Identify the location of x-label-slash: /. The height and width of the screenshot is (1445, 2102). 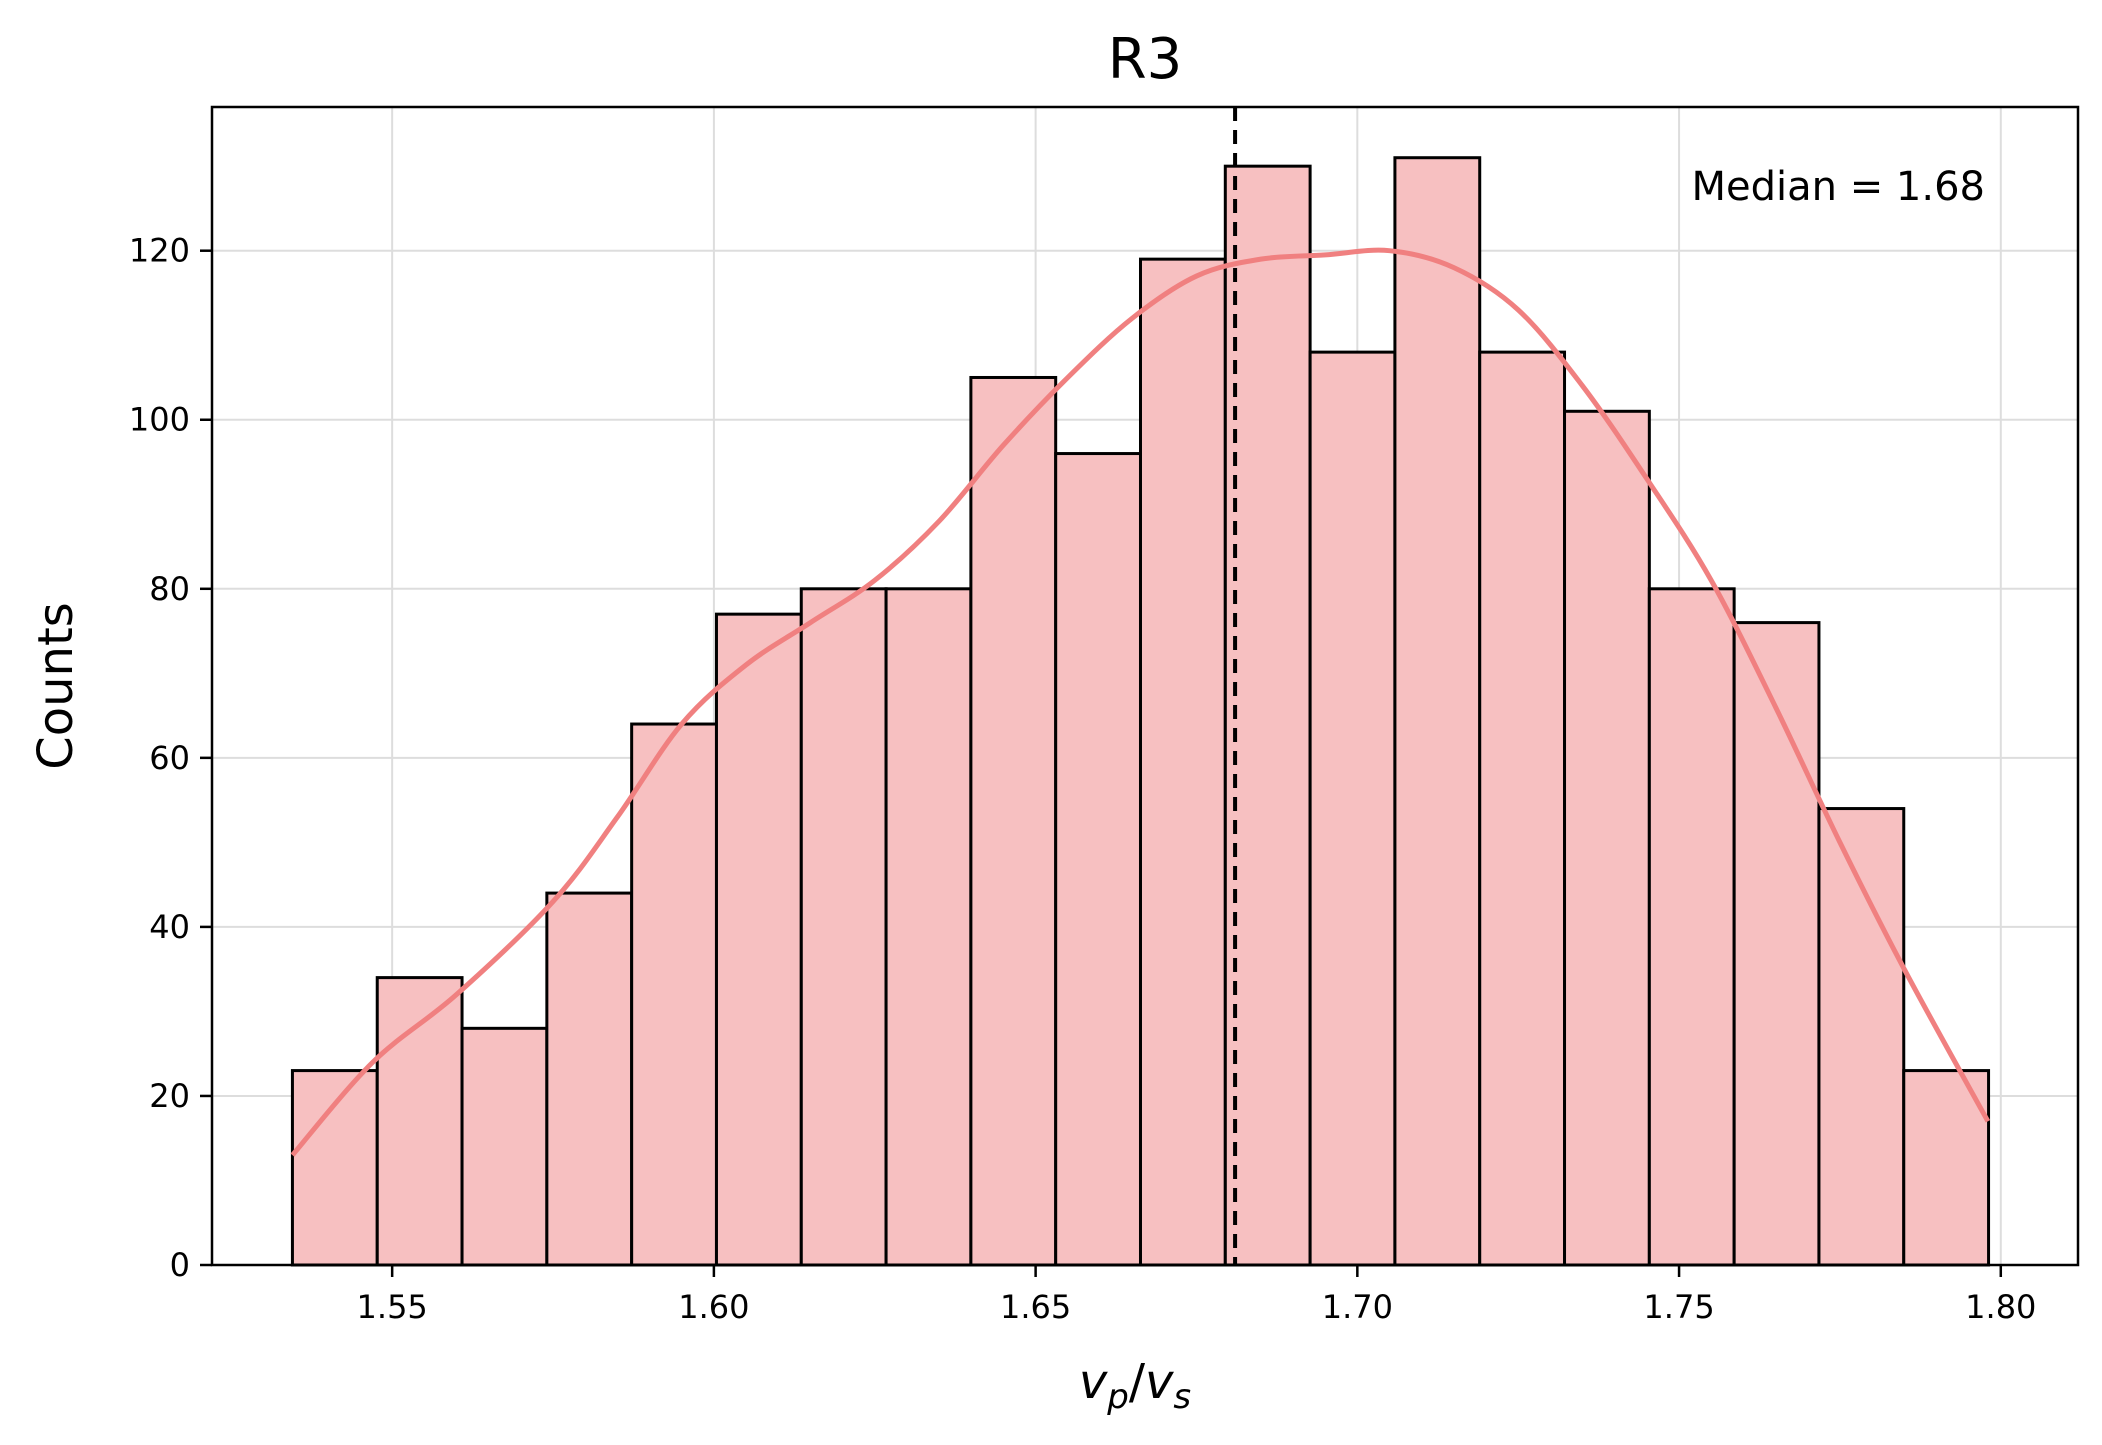
(1137, 1382).